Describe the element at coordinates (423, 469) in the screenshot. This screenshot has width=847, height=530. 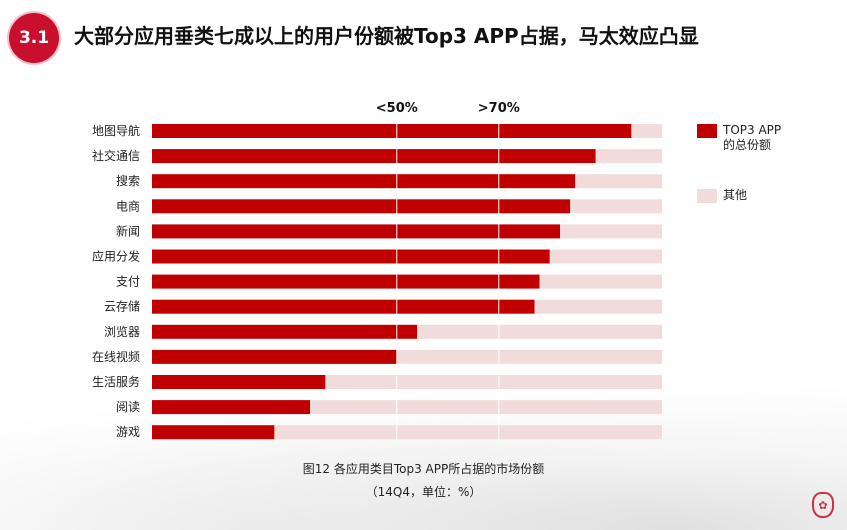
I see `chart-caption-title: 图12 各应用类目Top3 APP所占据的市场份额` at that location.